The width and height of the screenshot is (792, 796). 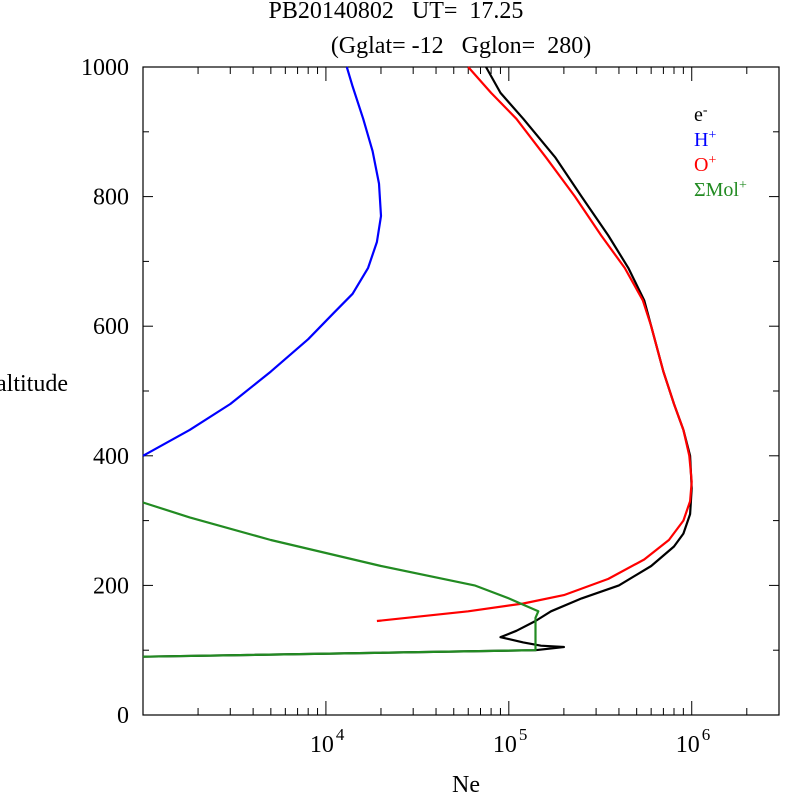 What do you see at coordinates (111, 327) in the screenshot?
I see `y-tick-label: 600` at bounding box center [111, 327].